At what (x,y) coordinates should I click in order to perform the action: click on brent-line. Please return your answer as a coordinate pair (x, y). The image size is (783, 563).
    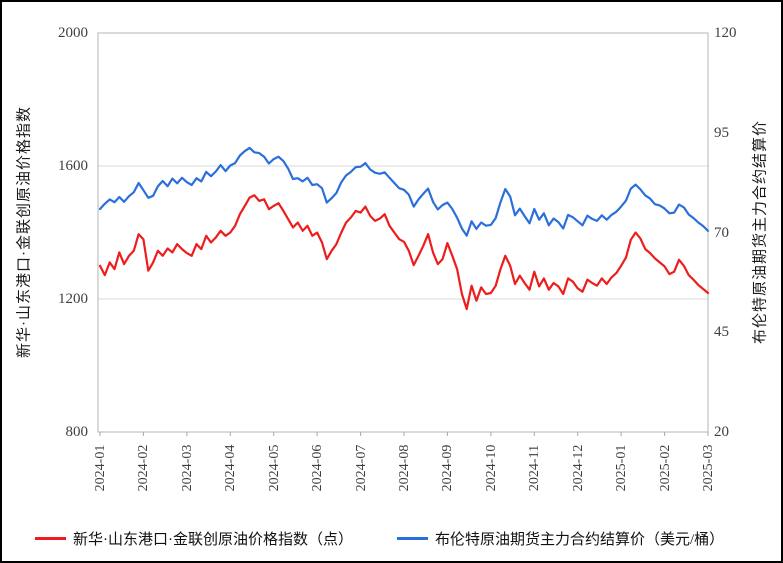
    Looking at the image, I should click on (404, 191).